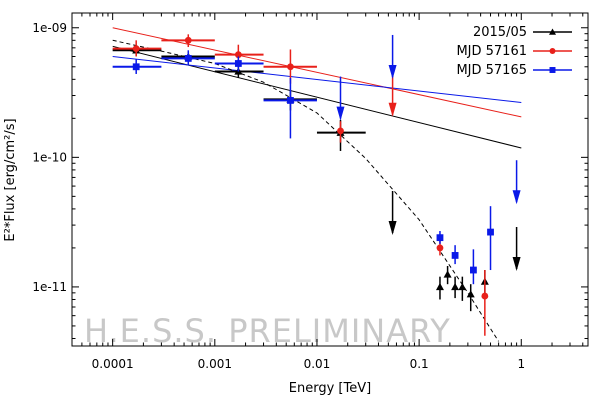 This screenshot has width=600, height=400. I want to click on y-tick-label: 1e-09, so click(49, 28).